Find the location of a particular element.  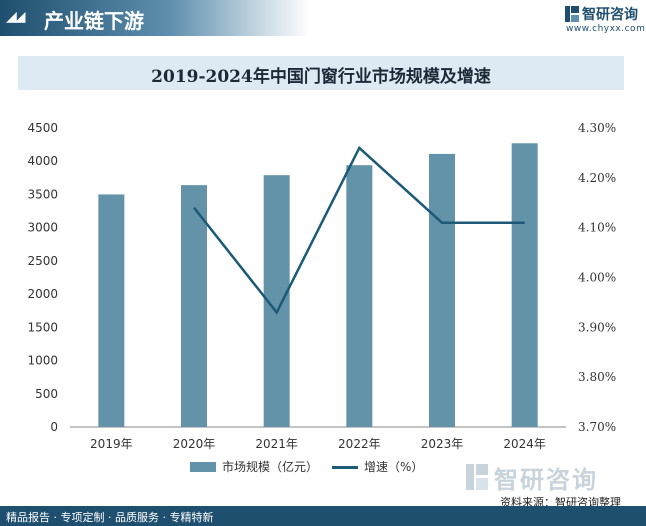

x-tick-label: 2024年 is located at coordinates (524, 443).